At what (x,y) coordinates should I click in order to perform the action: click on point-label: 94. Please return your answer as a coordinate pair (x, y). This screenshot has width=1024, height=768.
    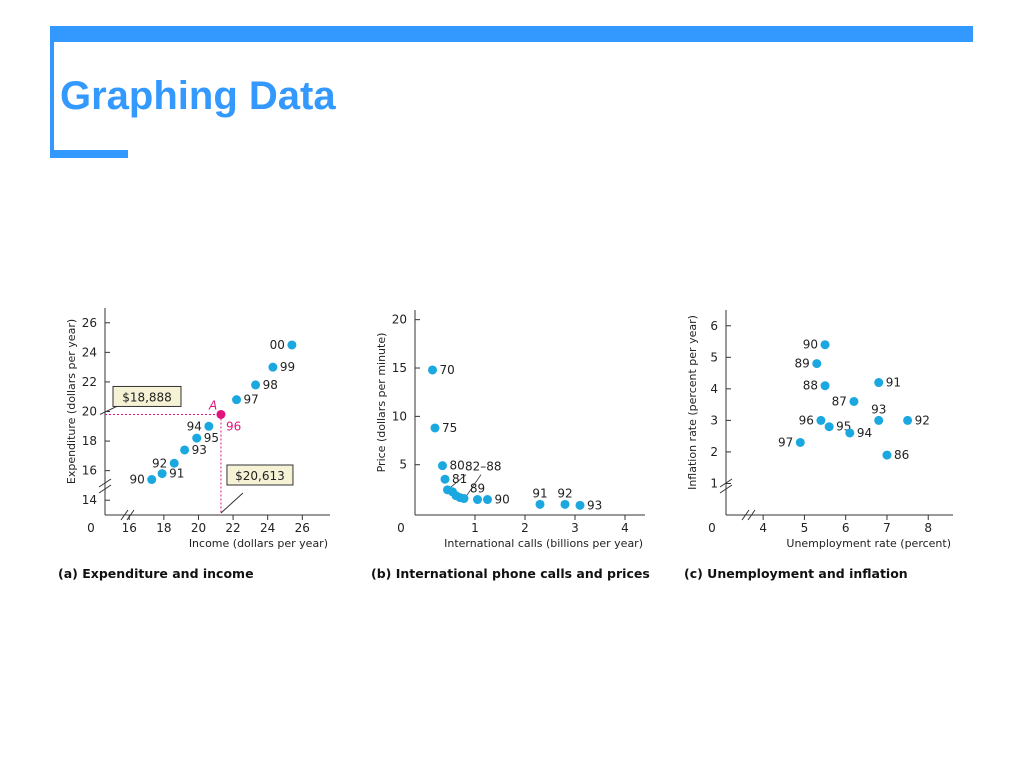
    Looking at the image, I should click on (864, 433).